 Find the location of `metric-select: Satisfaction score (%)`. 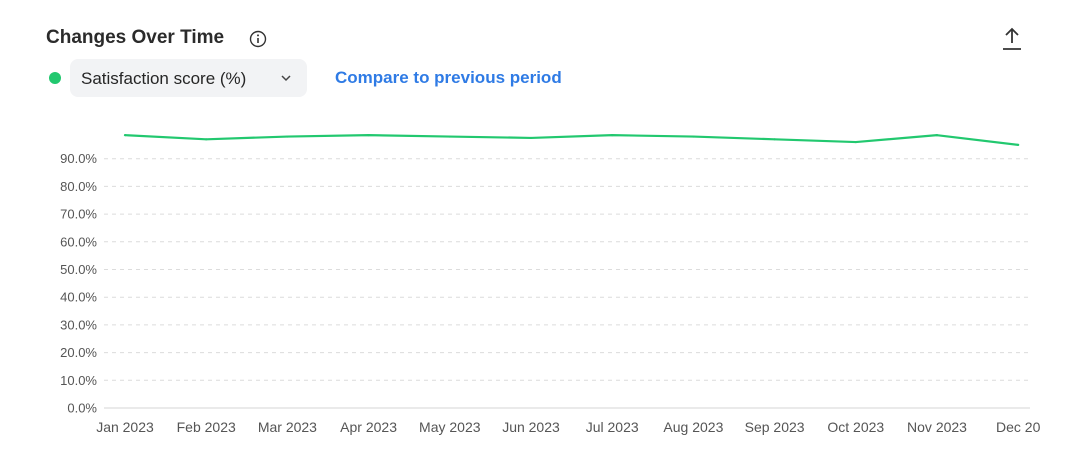

metric-select: Satisfaction score (%) is located at coordinates (188, 78).